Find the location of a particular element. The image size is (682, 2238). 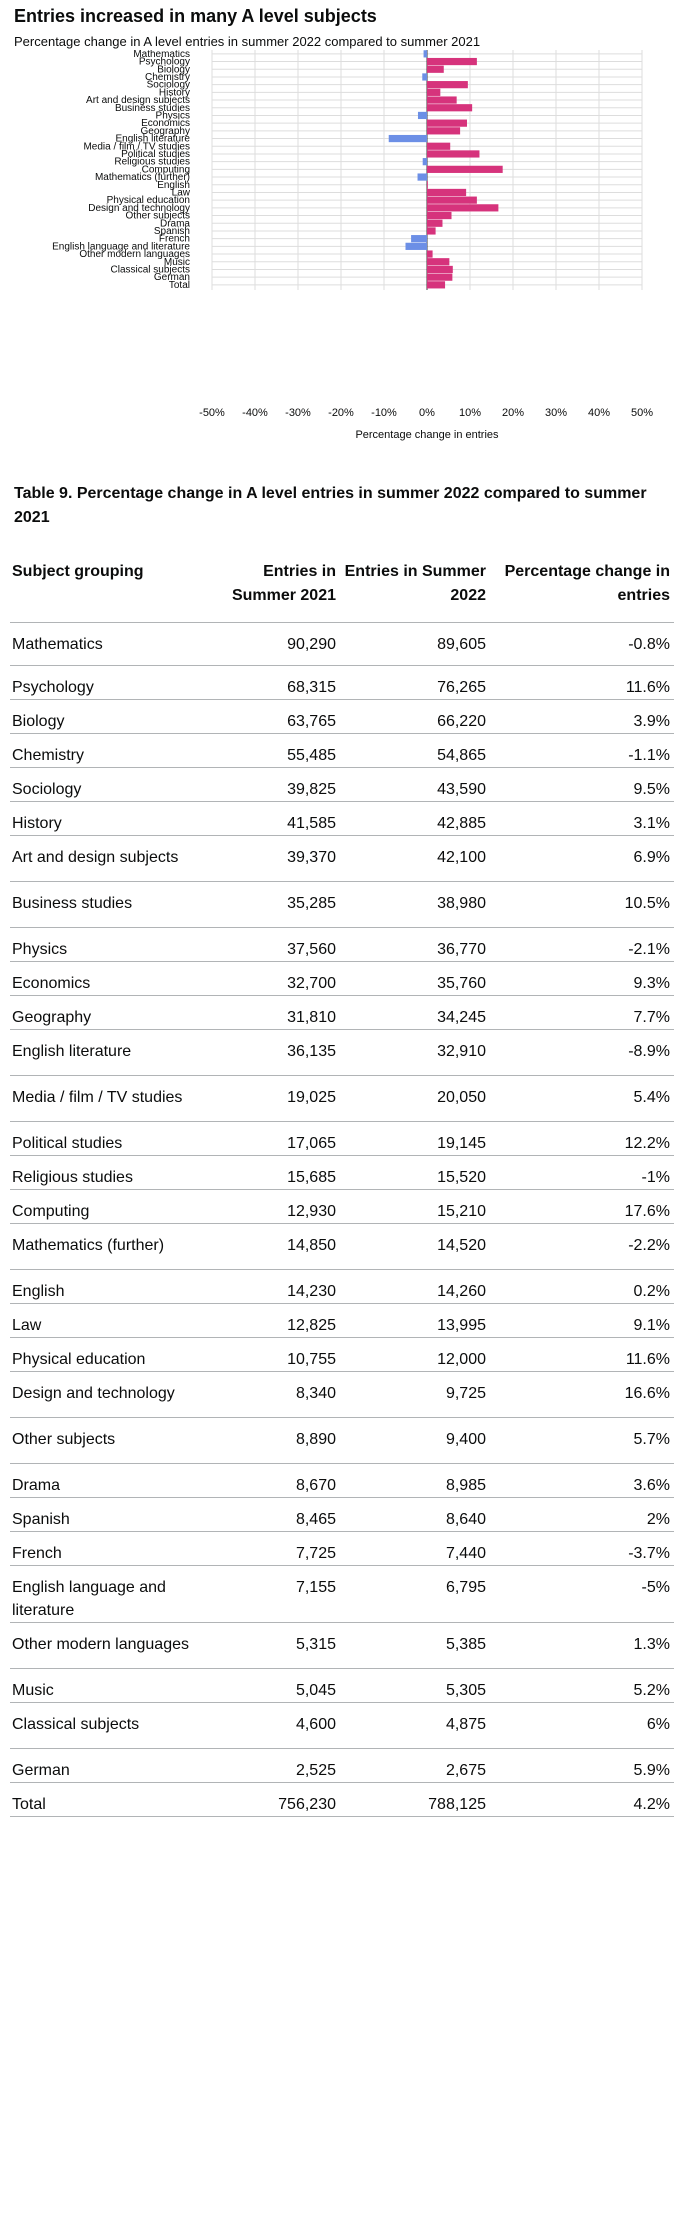

header-entries-2021: Entries in Summer 2021 is located at coordinates (283, 583).